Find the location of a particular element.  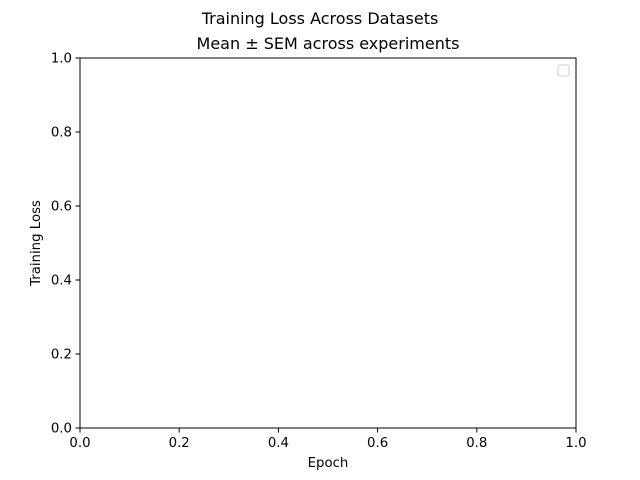

chart-suptitle: Training Loss Across Datasets is located at coordinates (320, 18).